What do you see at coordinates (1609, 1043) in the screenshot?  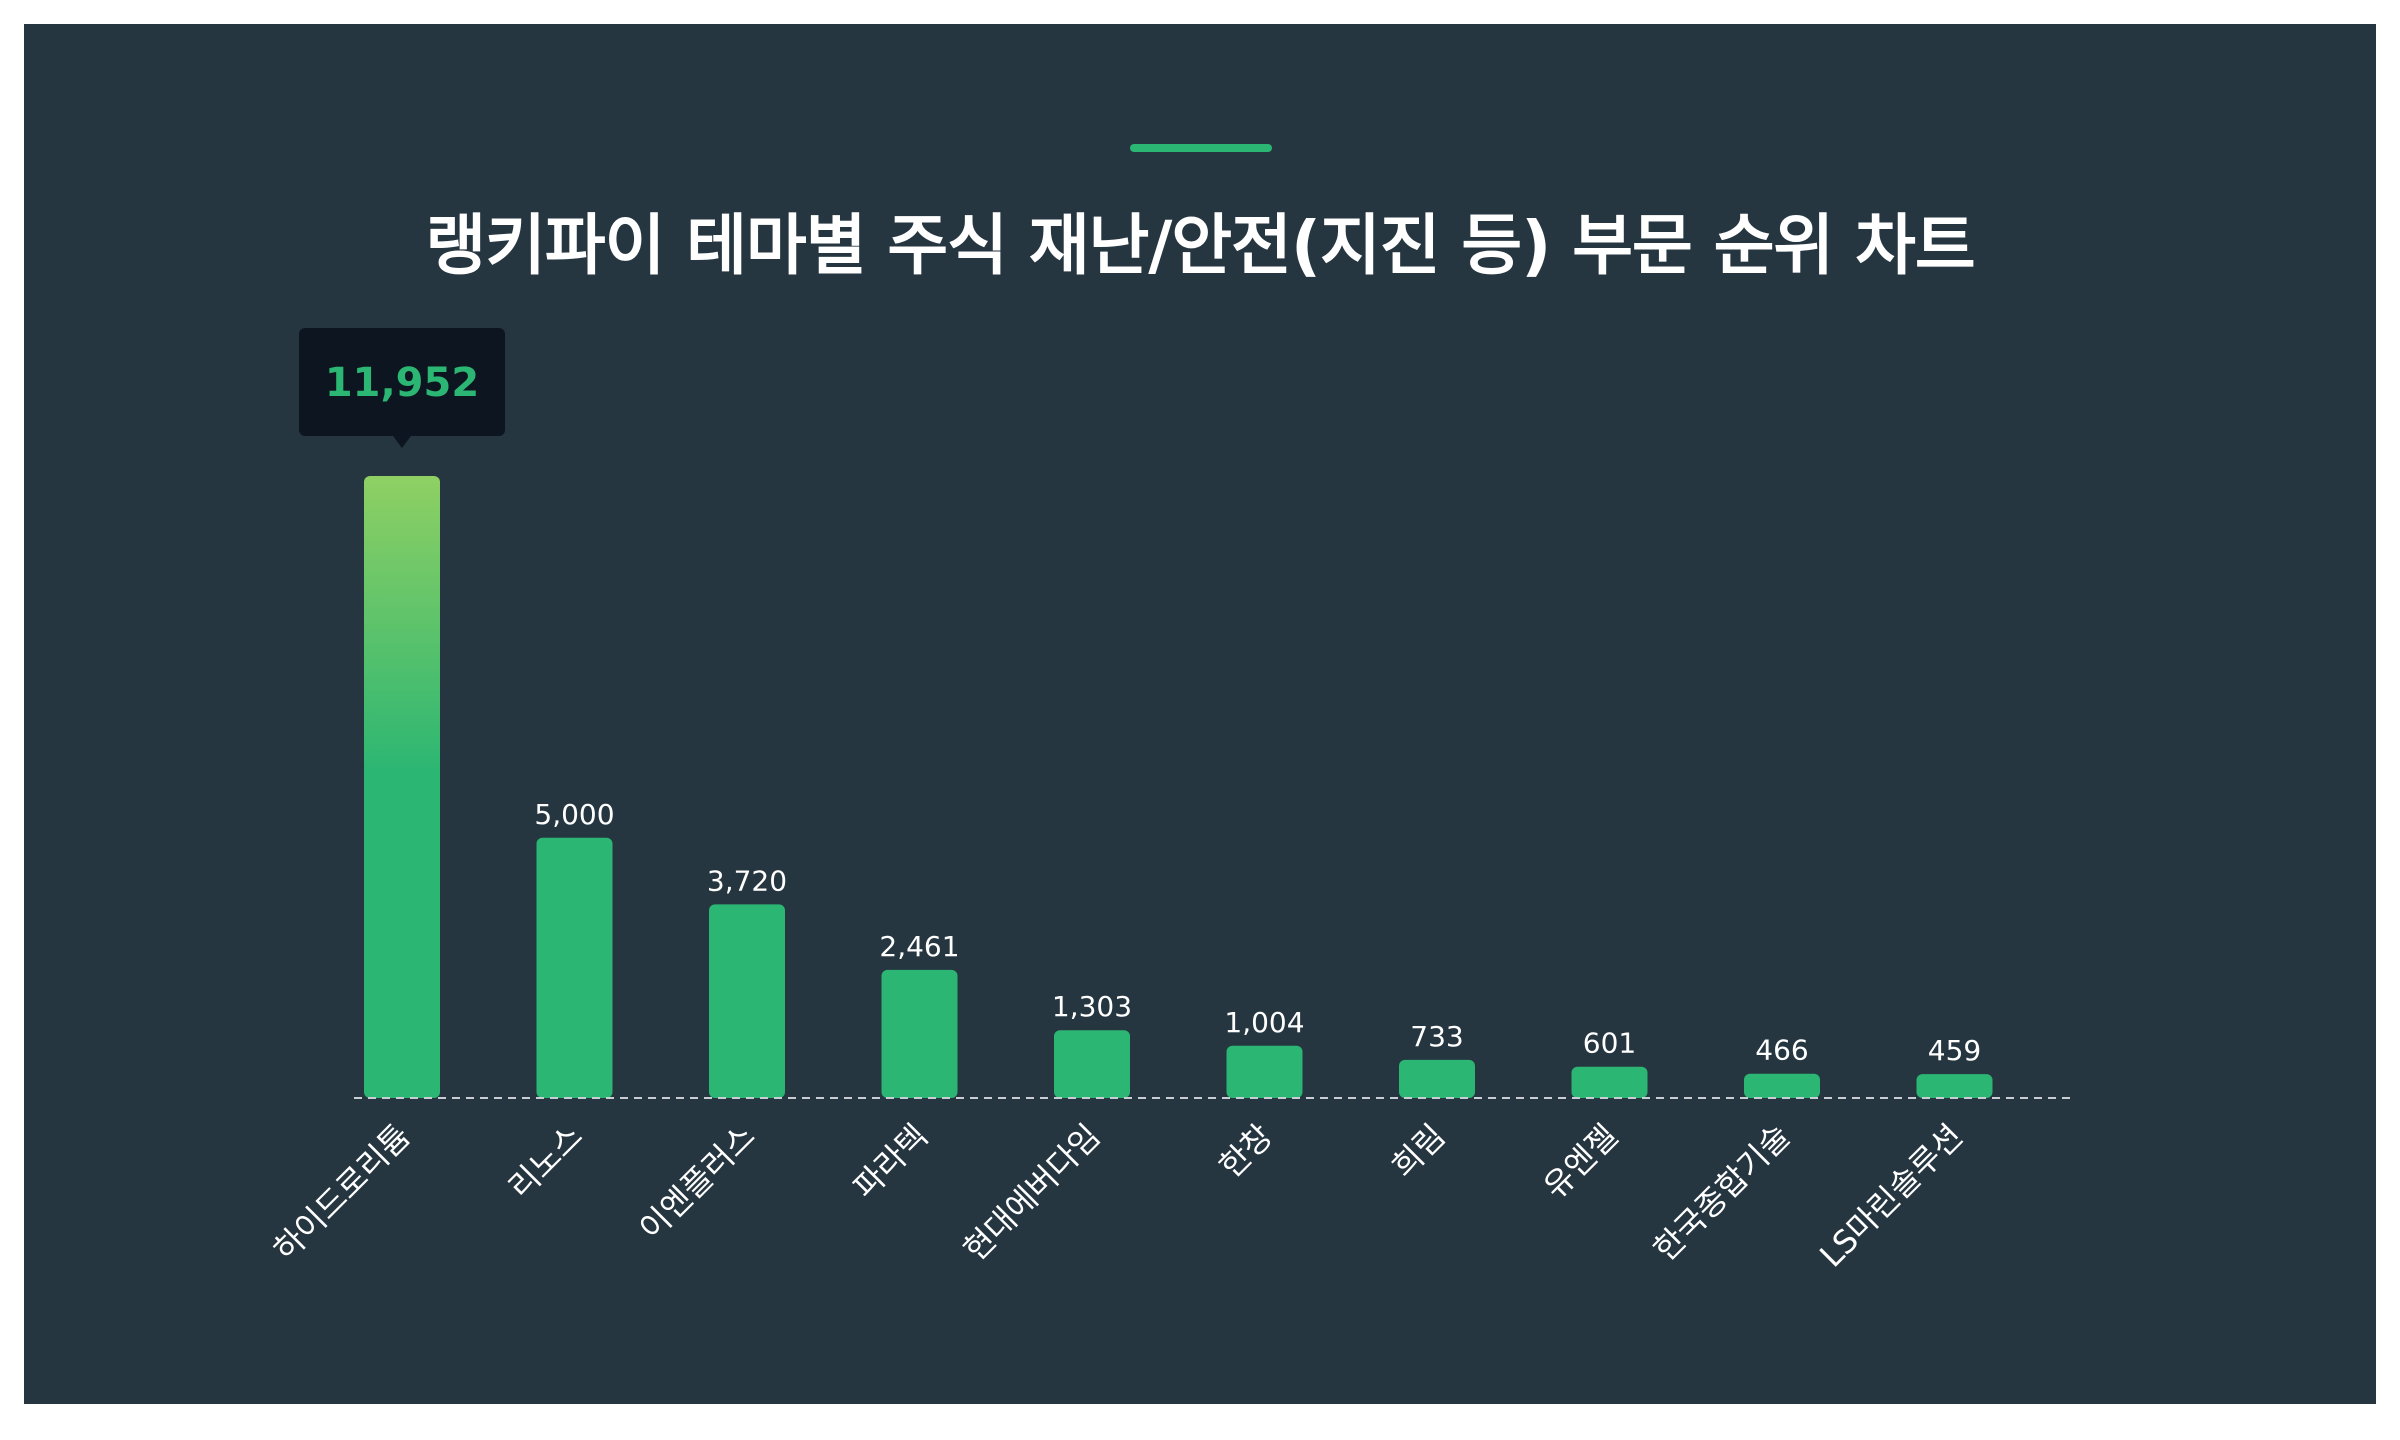 I see `value-label-8: 601` at bounding box center [1609, 1043].